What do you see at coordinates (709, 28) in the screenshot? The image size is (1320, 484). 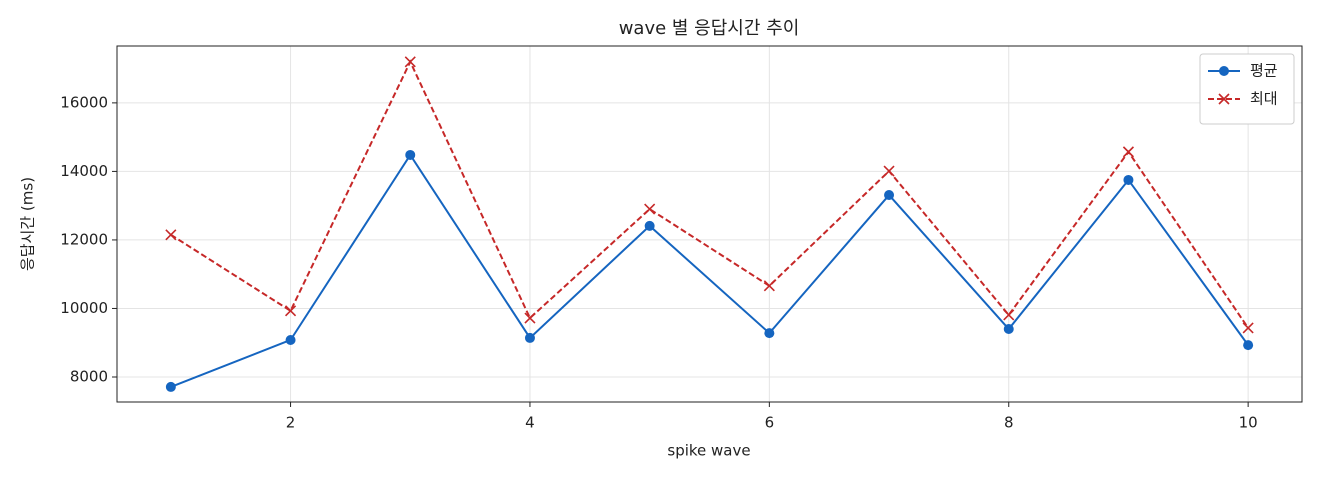 I see `chart-title: wave 별 응답시간 추이` at bounding box center [709, 28].